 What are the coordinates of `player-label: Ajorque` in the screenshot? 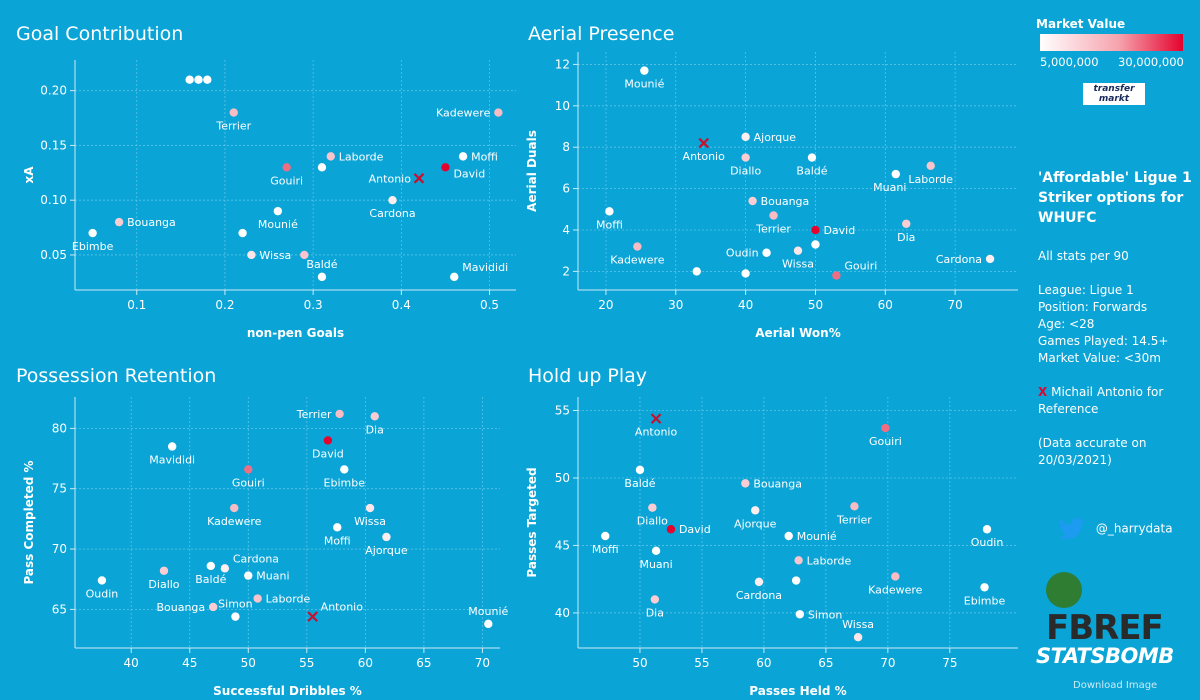 It's located at (755, 523).